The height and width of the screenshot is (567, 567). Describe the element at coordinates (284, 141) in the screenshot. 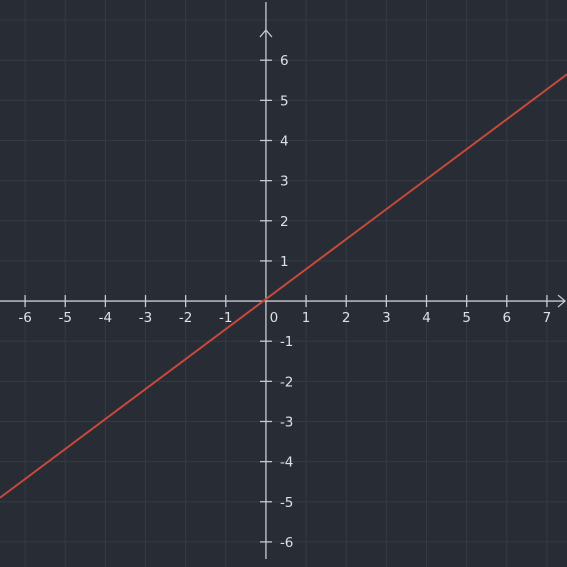

I see `y-tick-label: 4` at that location.